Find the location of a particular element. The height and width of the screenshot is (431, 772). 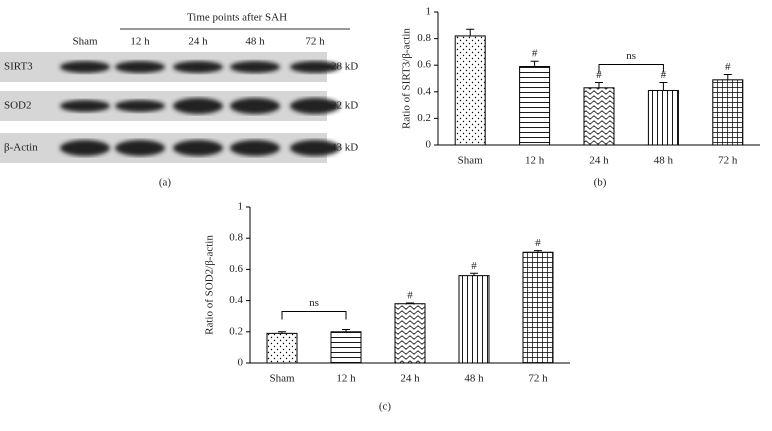

lane-label: 48 h is located at coordinates (255, 42).